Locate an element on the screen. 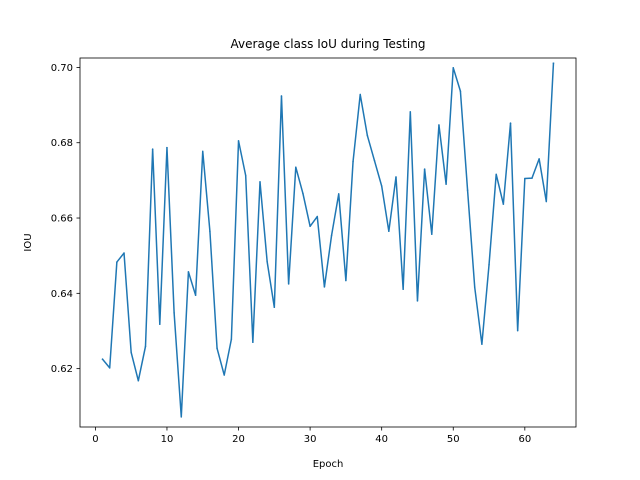 The height and width of the screenshot is (480, 640). x-tick-label: 60 is located at coordinates (524, 439).